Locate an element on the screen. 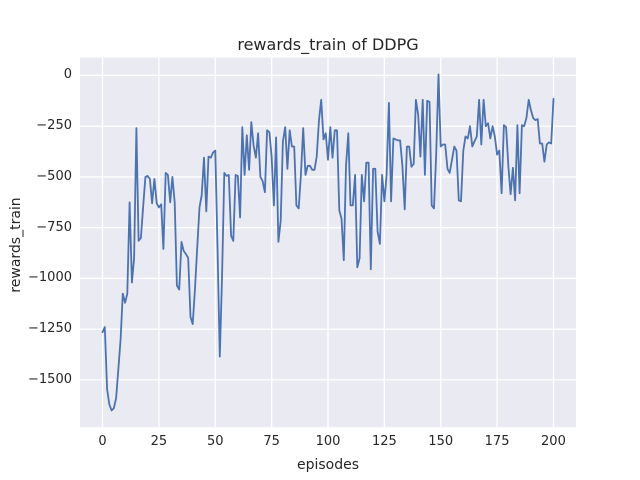  x-tick-label: 0 is located at coordinates (102, 441).